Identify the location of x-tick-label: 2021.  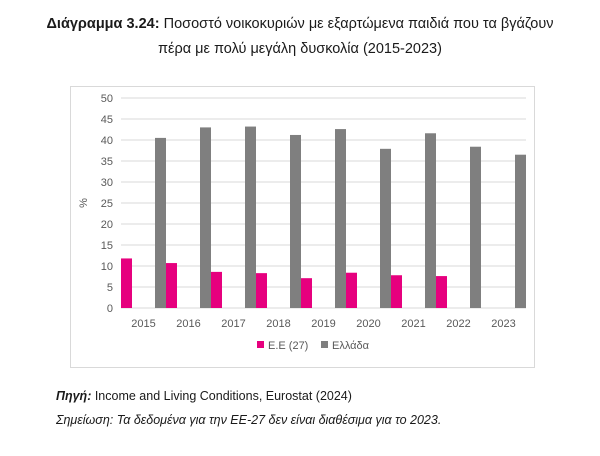
(413, 324).